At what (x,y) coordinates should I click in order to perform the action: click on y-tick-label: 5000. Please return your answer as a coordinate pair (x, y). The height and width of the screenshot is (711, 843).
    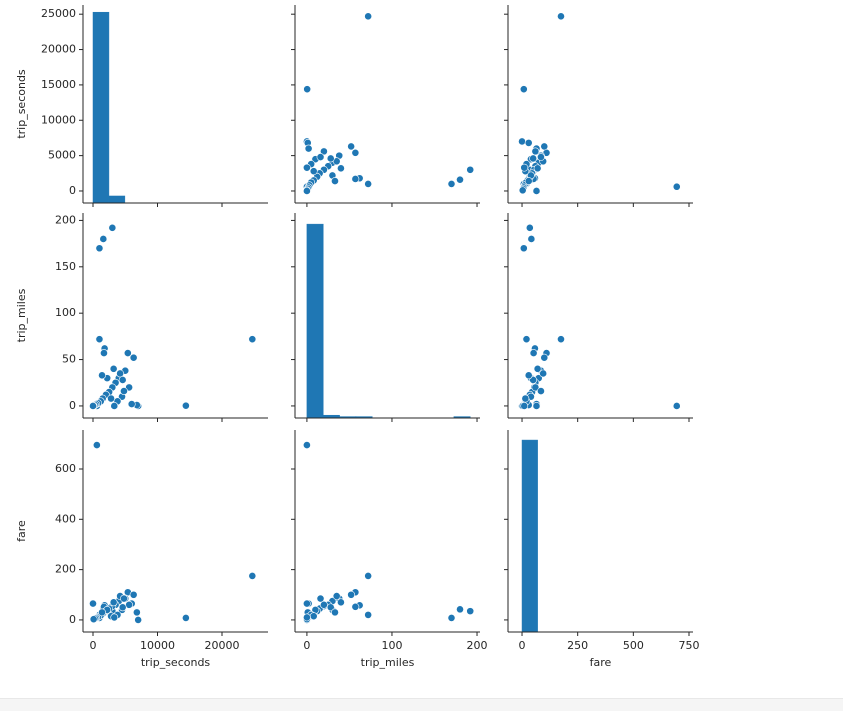
    Looking at the image, I should click on (62, 155).